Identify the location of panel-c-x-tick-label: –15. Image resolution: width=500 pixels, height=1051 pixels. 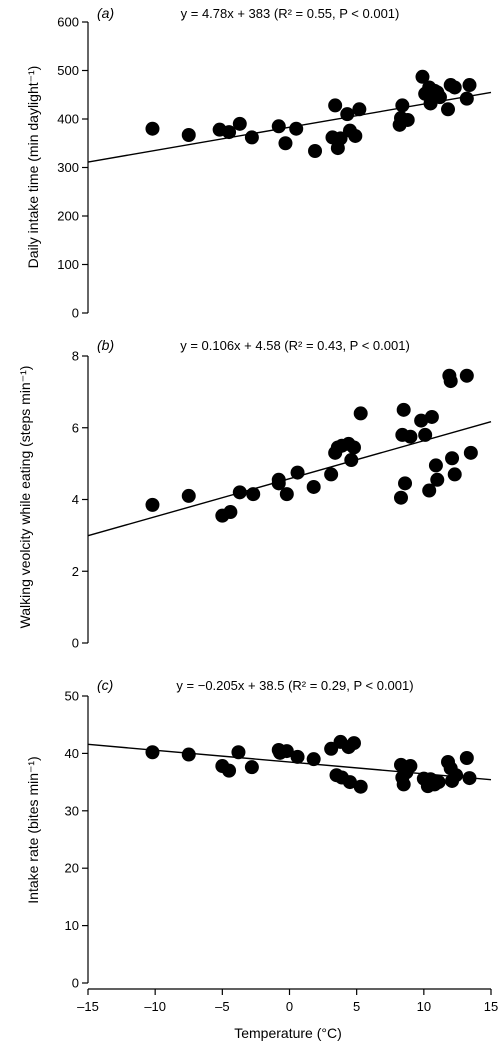
(88, 1006).